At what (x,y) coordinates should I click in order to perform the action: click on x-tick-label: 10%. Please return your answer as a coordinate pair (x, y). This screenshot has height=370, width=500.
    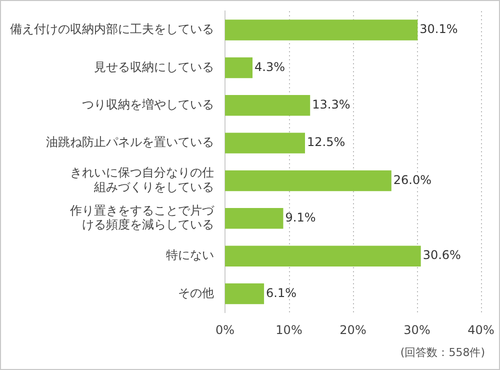
    Looking at the image, I should click on (289, 329).